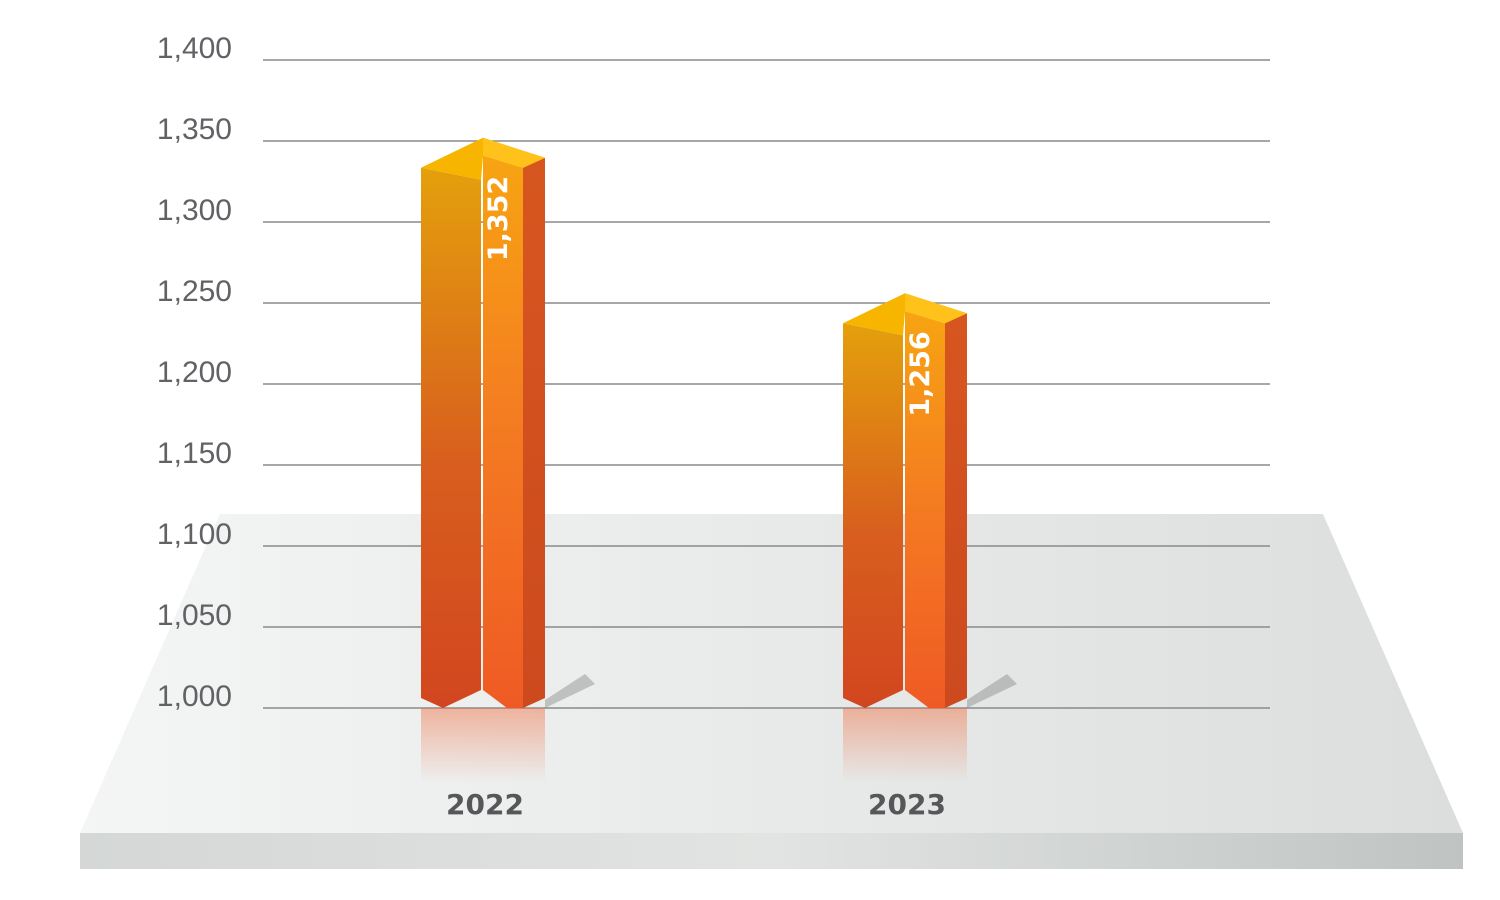 This screenshot has height=900, width=1500. Describe the element at coordinates (498, 218) in the screenshot. I see `bar-value-label: 1,352` at that location.